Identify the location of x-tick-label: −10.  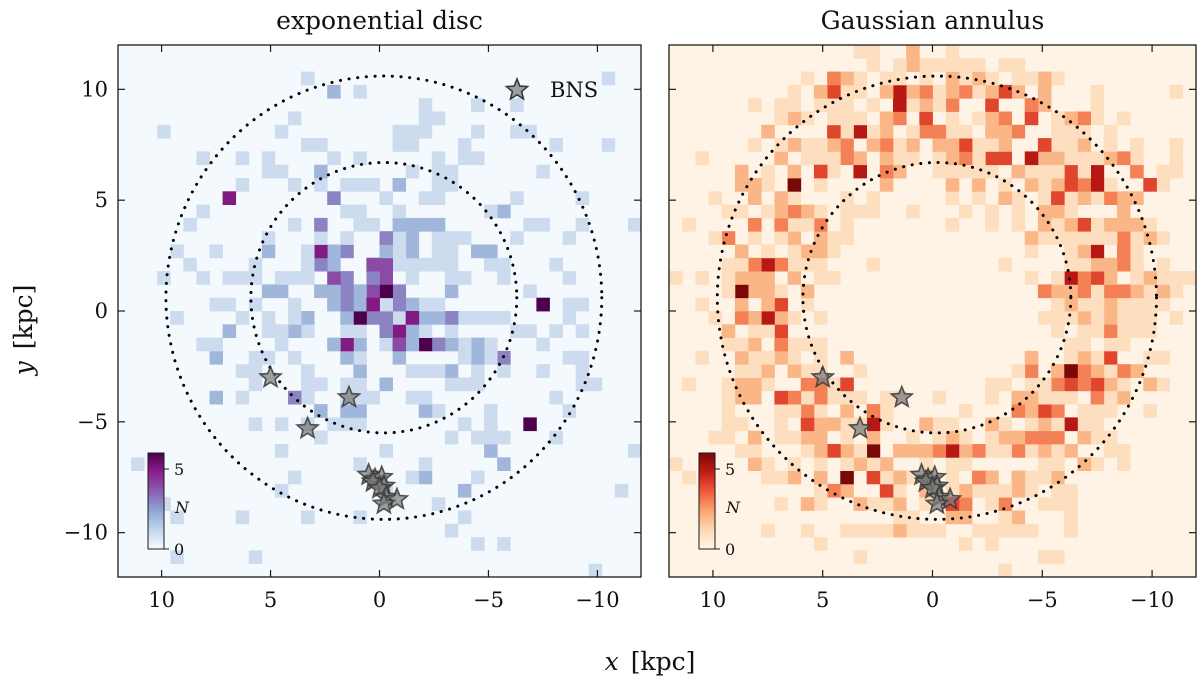
(1152, 600).